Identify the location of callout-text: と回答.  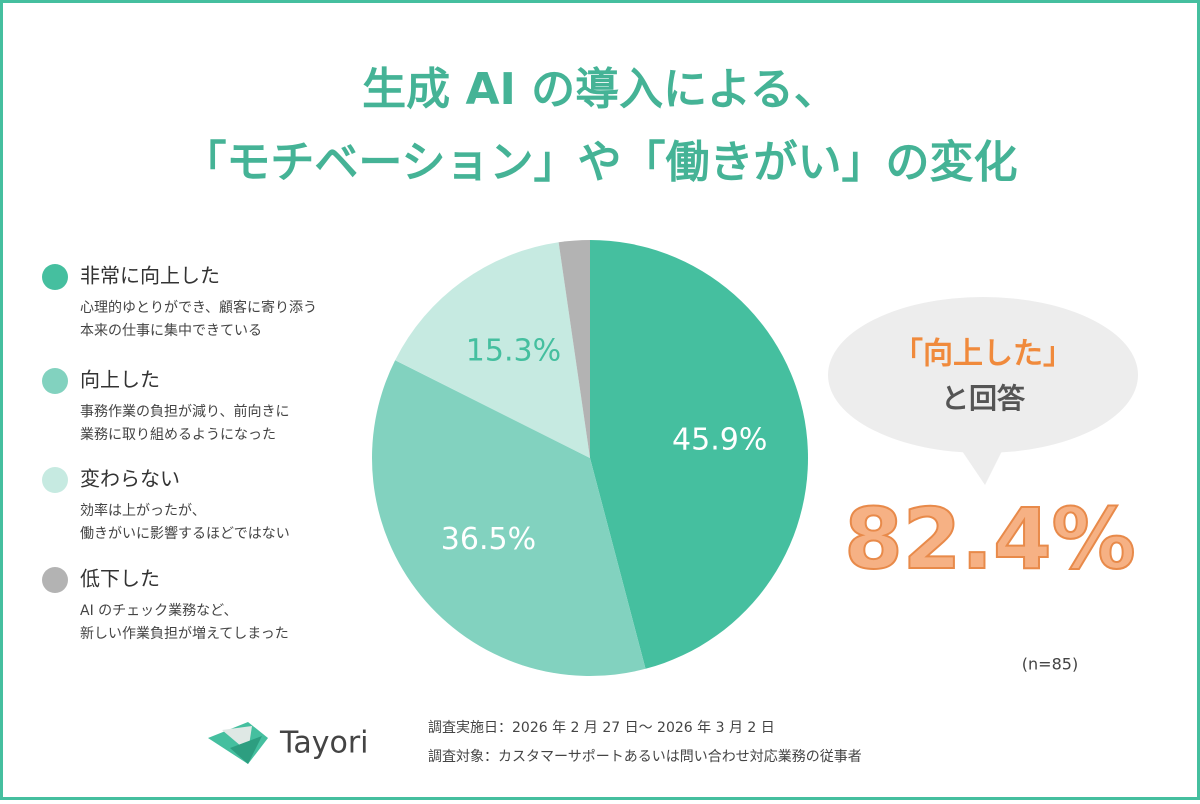
(983, 398).